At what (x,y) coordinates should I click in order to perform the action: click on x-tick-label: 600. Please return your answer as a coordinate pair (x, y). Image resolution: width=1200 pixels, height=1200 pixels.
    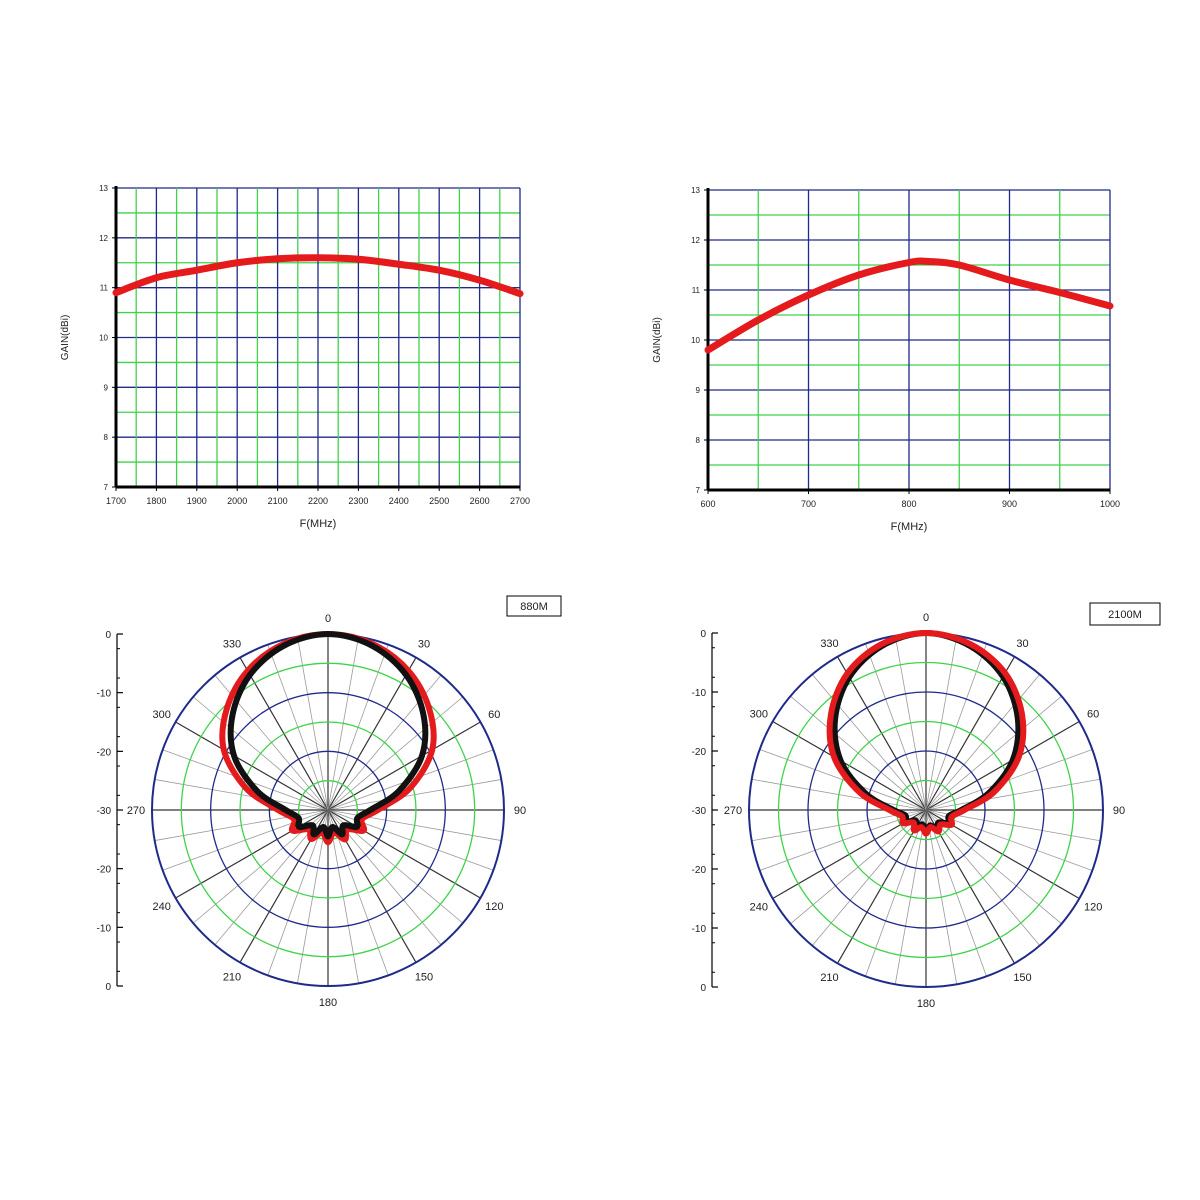
    Looking at the image, I should click on (707, 504).